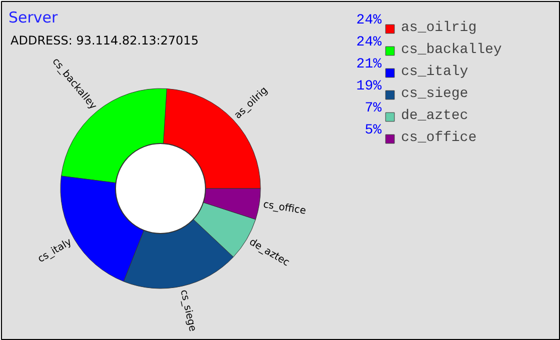 Image resolution: width=560 pixels, height=340 pixels. Describe the element at coordinates (373, 108) in the screenshot. I see `data-label: 7%` at that location.